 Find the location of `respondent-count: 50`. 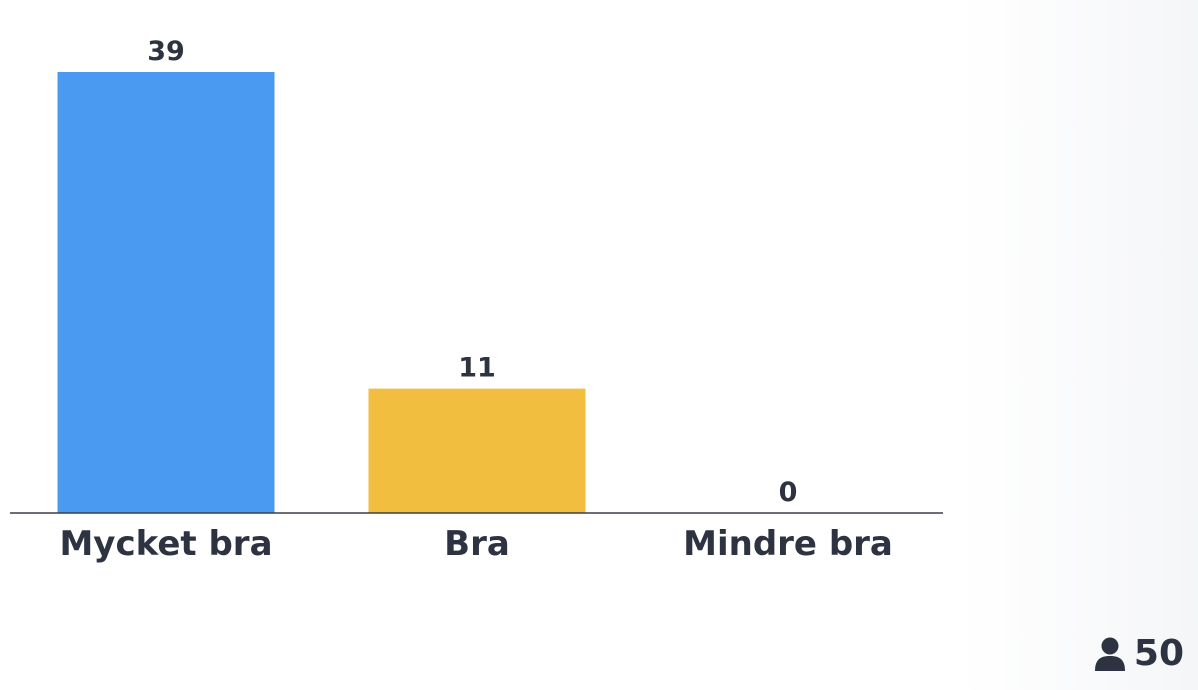

respondent-count: 50 is located at coordinates (1139, 653).